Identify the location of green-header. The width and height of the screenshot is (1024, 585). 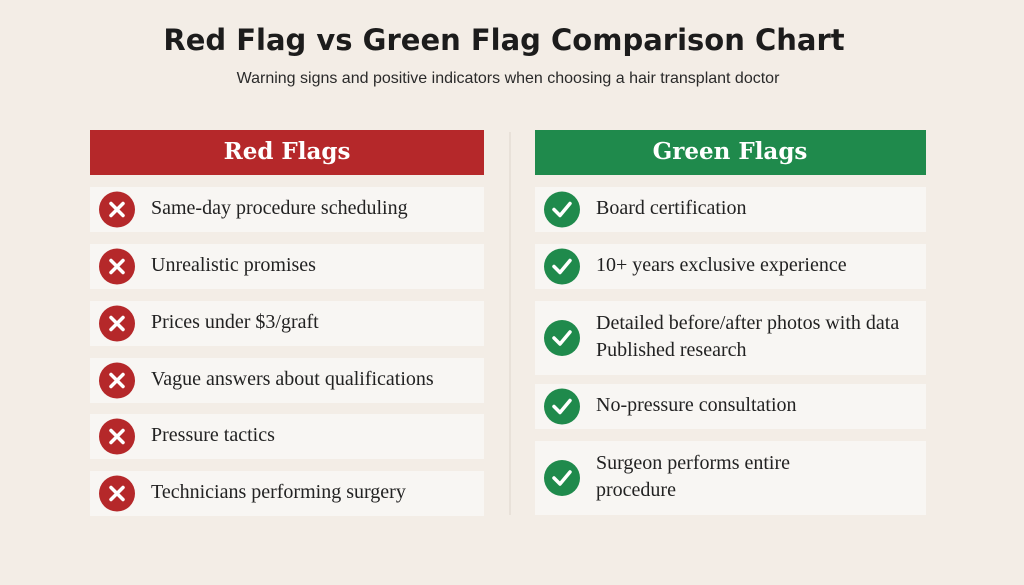
(730, 152).